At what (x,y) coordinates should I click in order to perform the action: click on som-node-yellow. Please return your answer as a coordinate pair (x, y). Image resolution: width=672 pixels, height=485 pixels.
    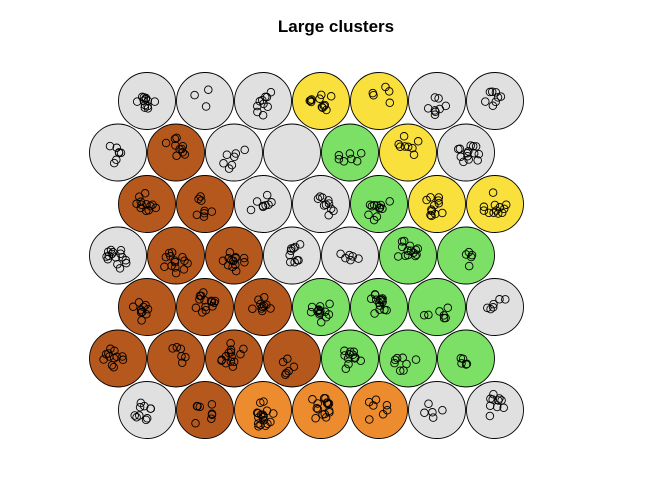
    Looking at the image, I should click on (408, 152).